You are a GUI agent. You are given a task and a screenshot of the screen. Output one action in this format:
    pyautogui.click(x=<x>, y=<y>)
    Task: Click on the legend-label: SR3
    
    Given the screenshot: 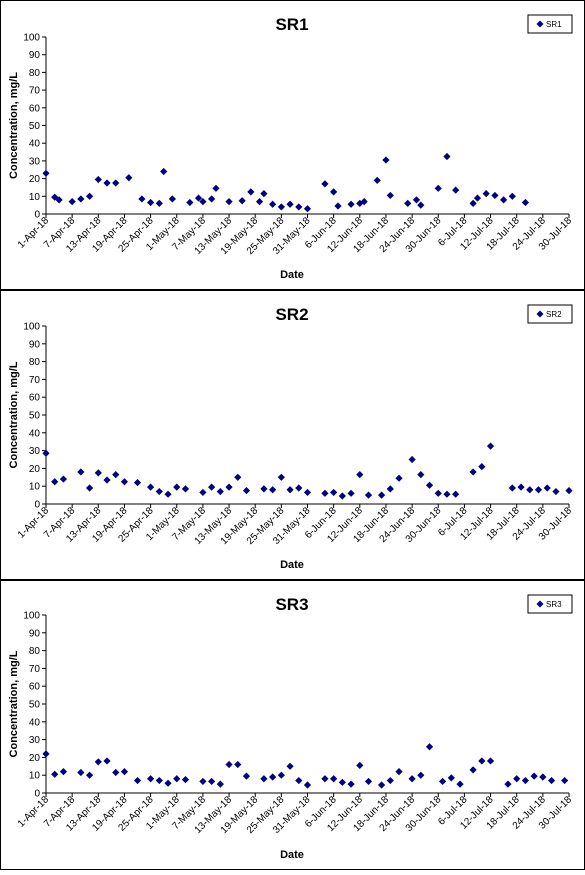 What is the action you would take?
    pyautogui.click(x=554, y=604)
    